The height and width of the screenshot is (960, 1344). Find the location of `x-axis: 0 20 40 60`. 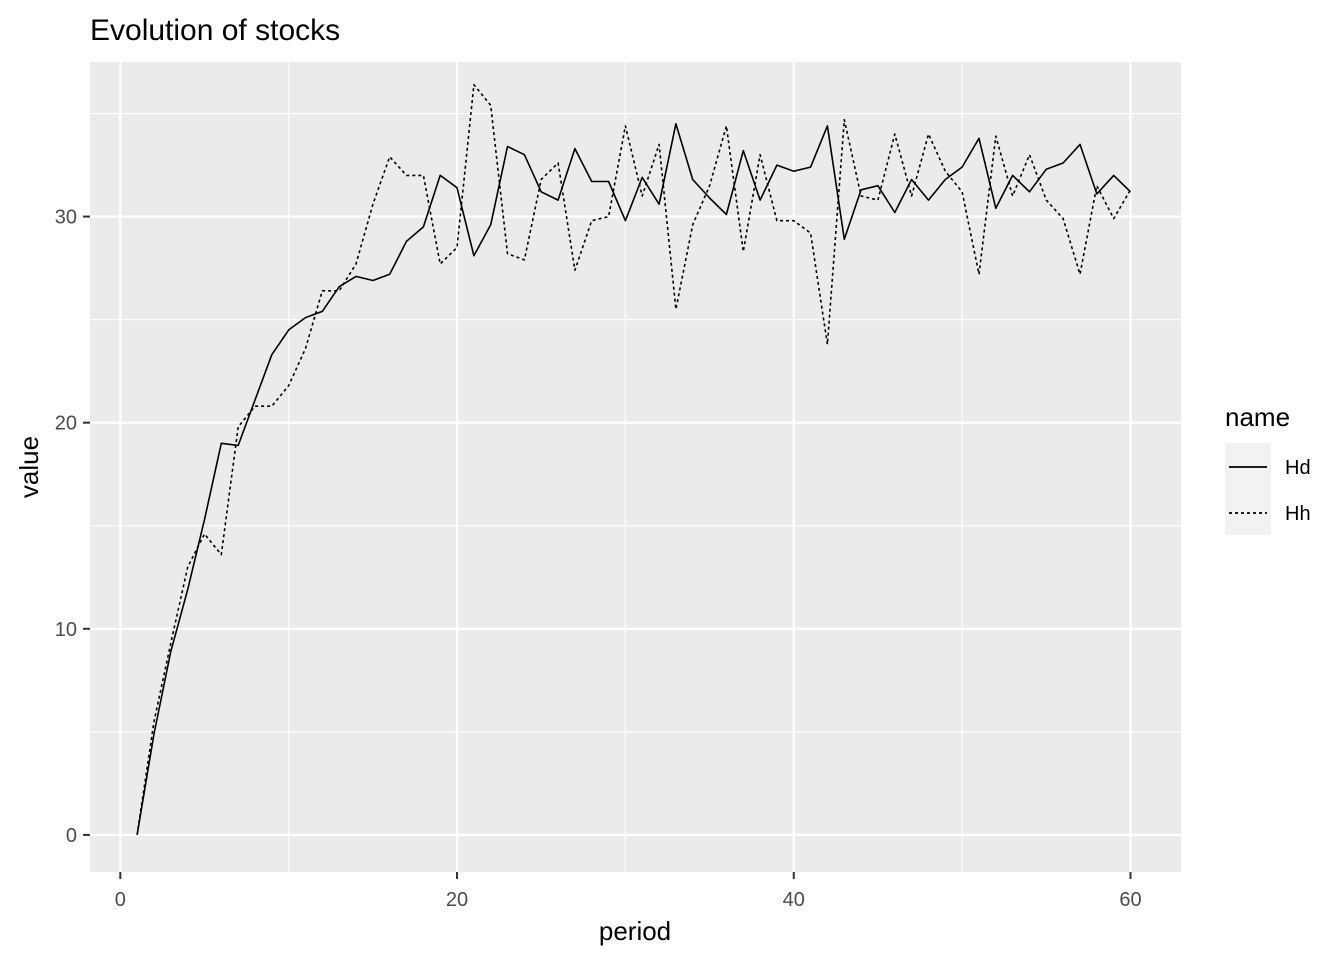

x-axis: 0 20 40 60 is located at coordinates (628, 891).